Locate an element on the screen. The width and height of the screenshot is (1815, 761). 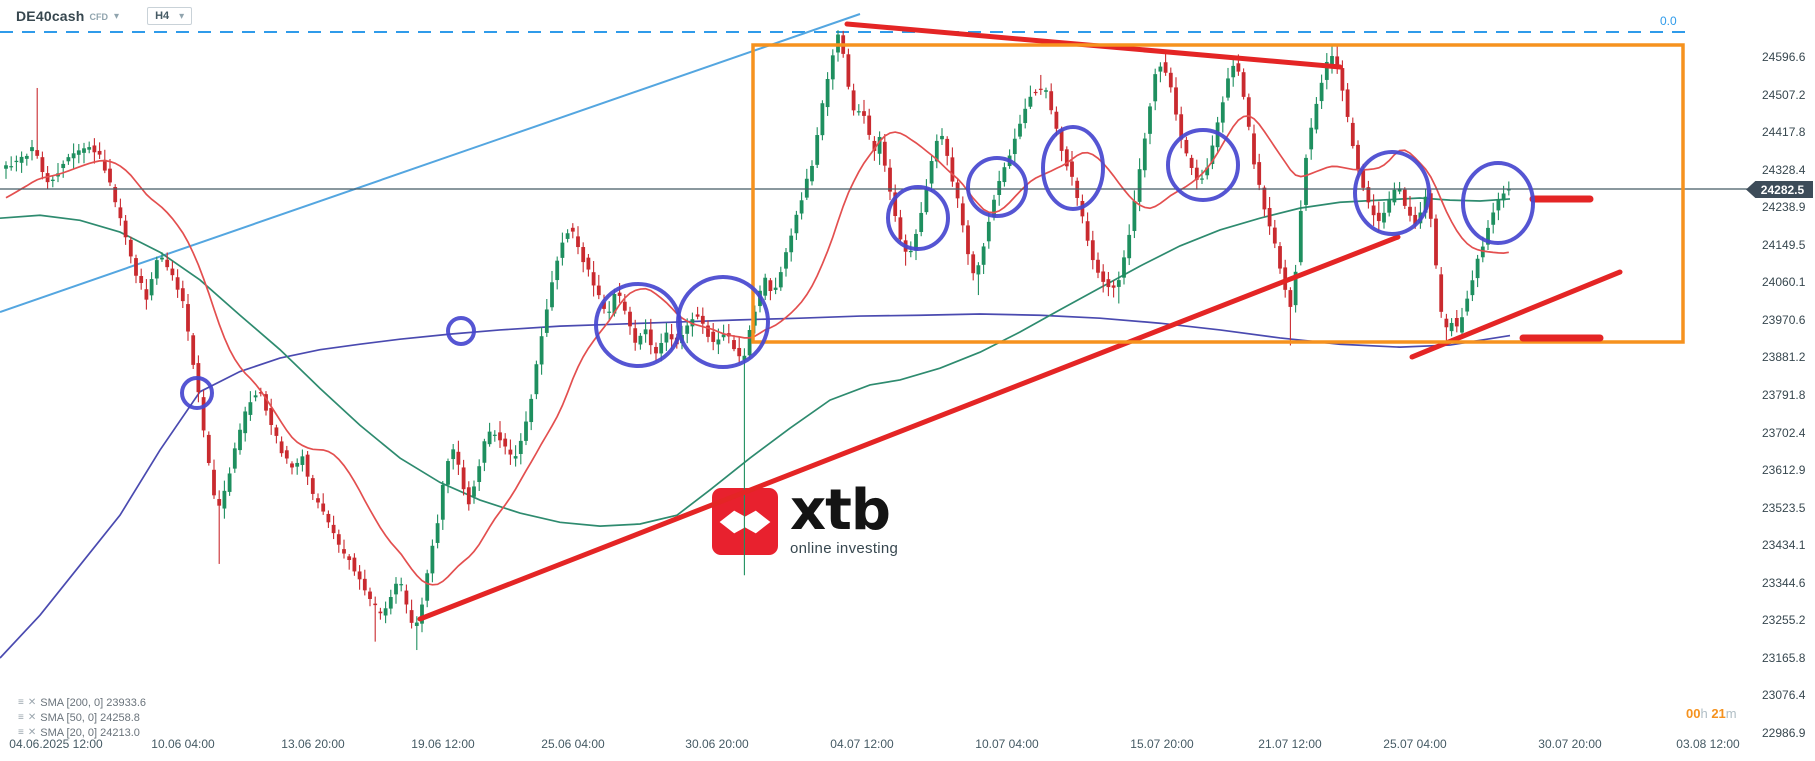
symbol-dropdown-caret-icon: ▾ is located at coordinates (117, 16).